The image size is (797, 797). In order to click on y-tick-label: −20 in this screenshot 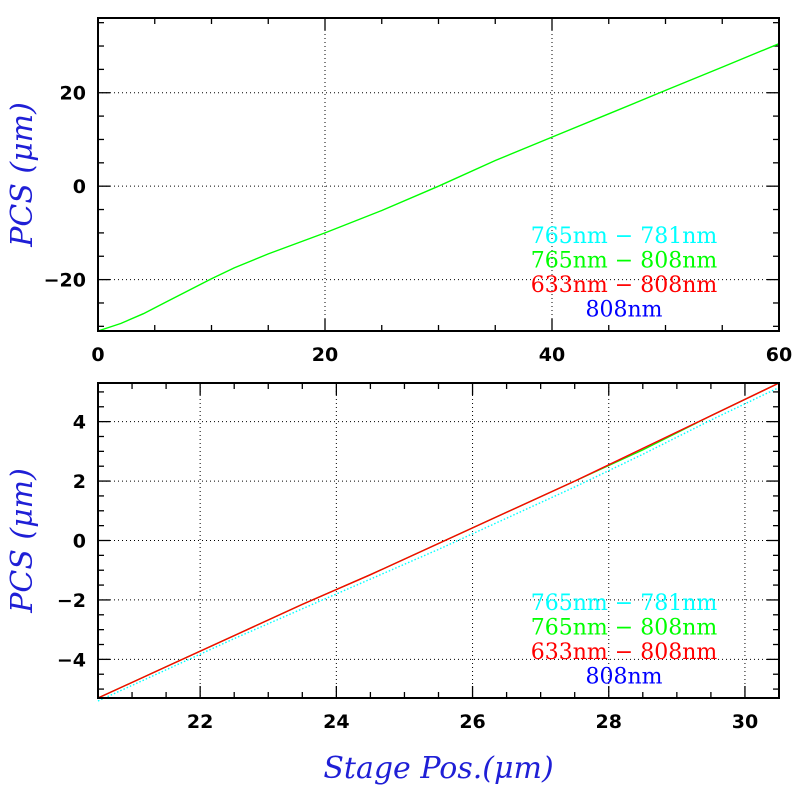, I will do `click(65, 281)`.